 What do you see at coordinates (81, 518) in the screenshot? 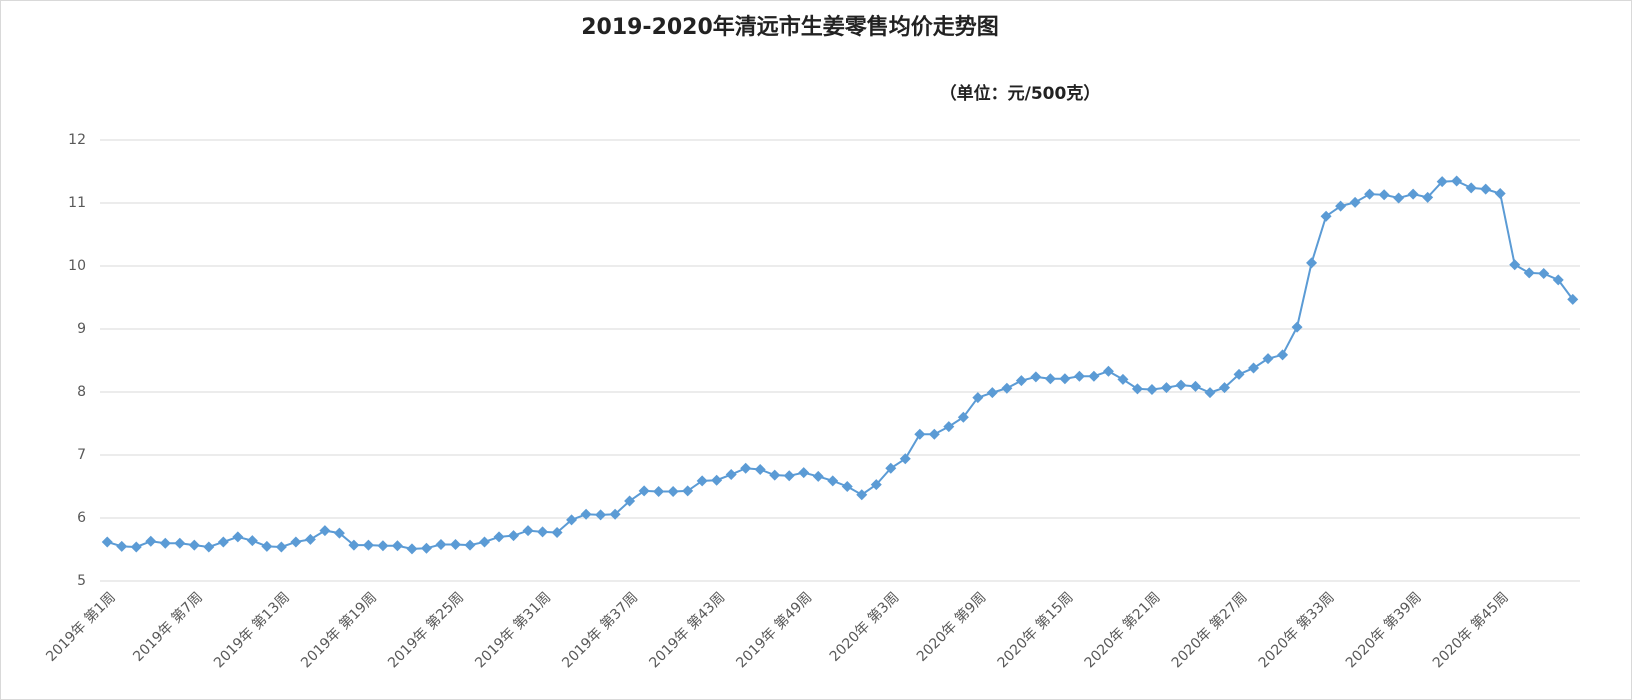
I see `y-tick-label: 6` at bounding box center [81, 518].